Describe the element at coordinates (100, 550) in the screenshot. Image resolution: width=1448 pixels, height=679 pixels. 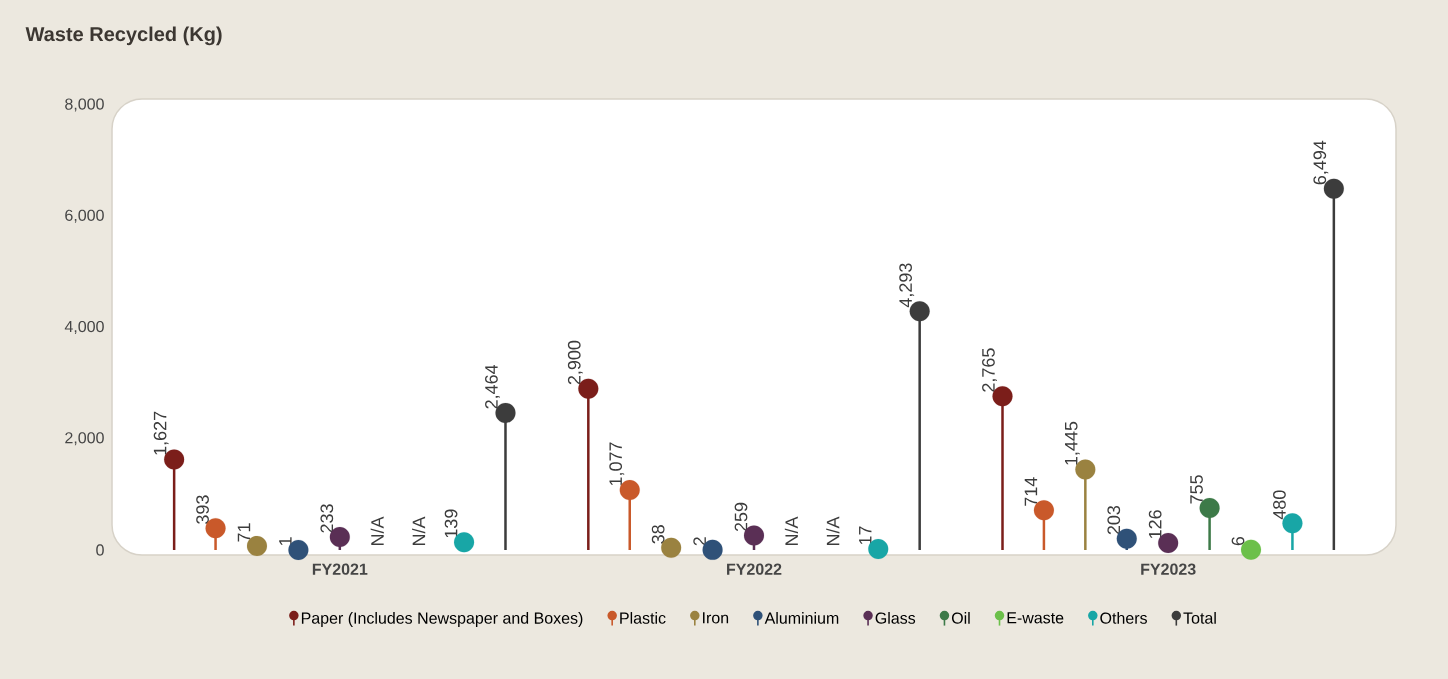
I see `y-tick-label: 0` at that location.